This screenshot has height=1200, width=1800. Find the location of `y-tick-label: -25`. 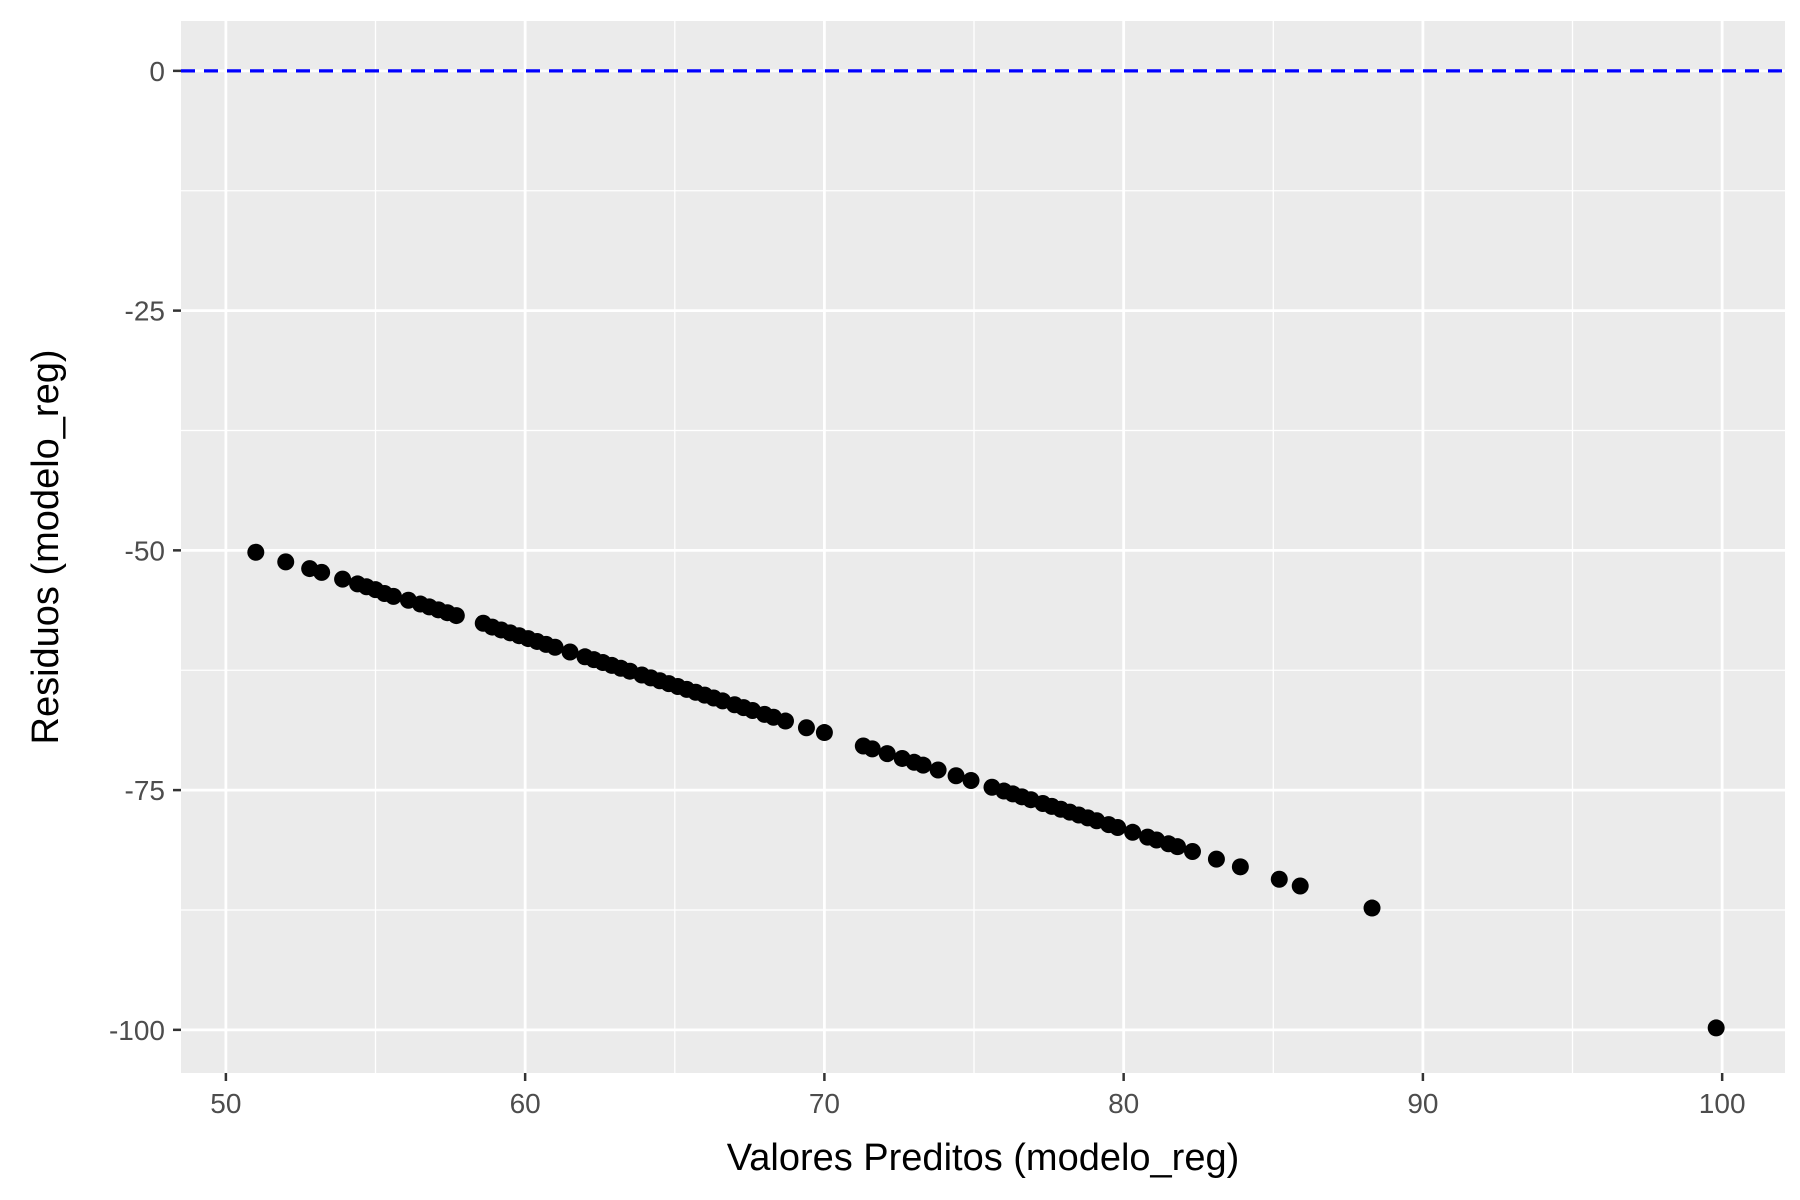

y-tick-label: -25 is located at coordinates (145, 311).